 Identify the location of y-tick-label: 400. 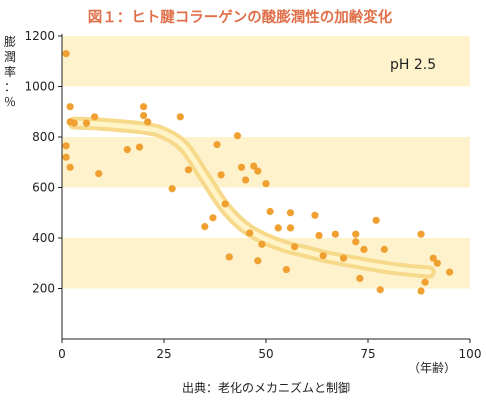
(43, 238).